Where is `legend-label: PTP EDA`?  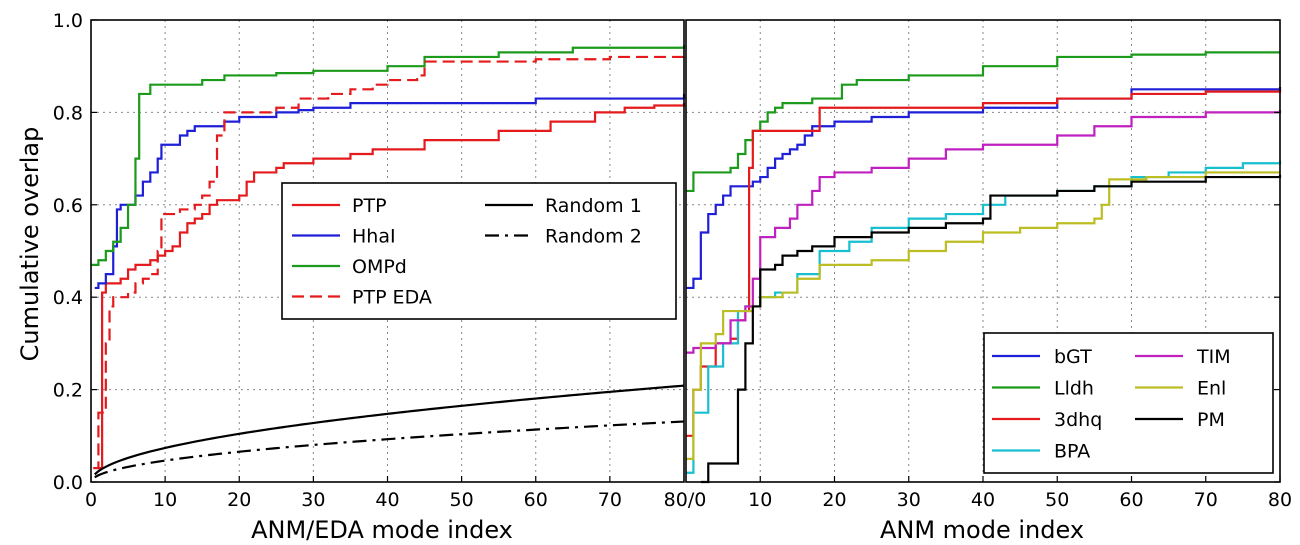
legend-label: PTP EDA is located at coordinates (392, 298).